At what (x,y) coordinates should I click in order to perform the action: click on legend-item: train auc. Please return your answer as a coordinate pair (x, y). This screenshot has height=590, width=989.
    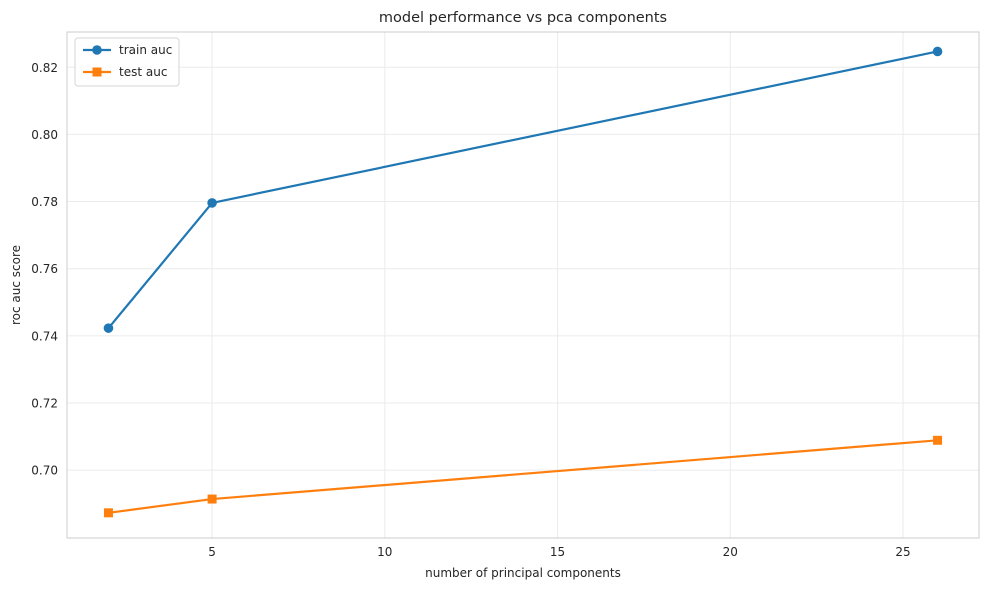
    Looking at the image, I should click on (127, 50).